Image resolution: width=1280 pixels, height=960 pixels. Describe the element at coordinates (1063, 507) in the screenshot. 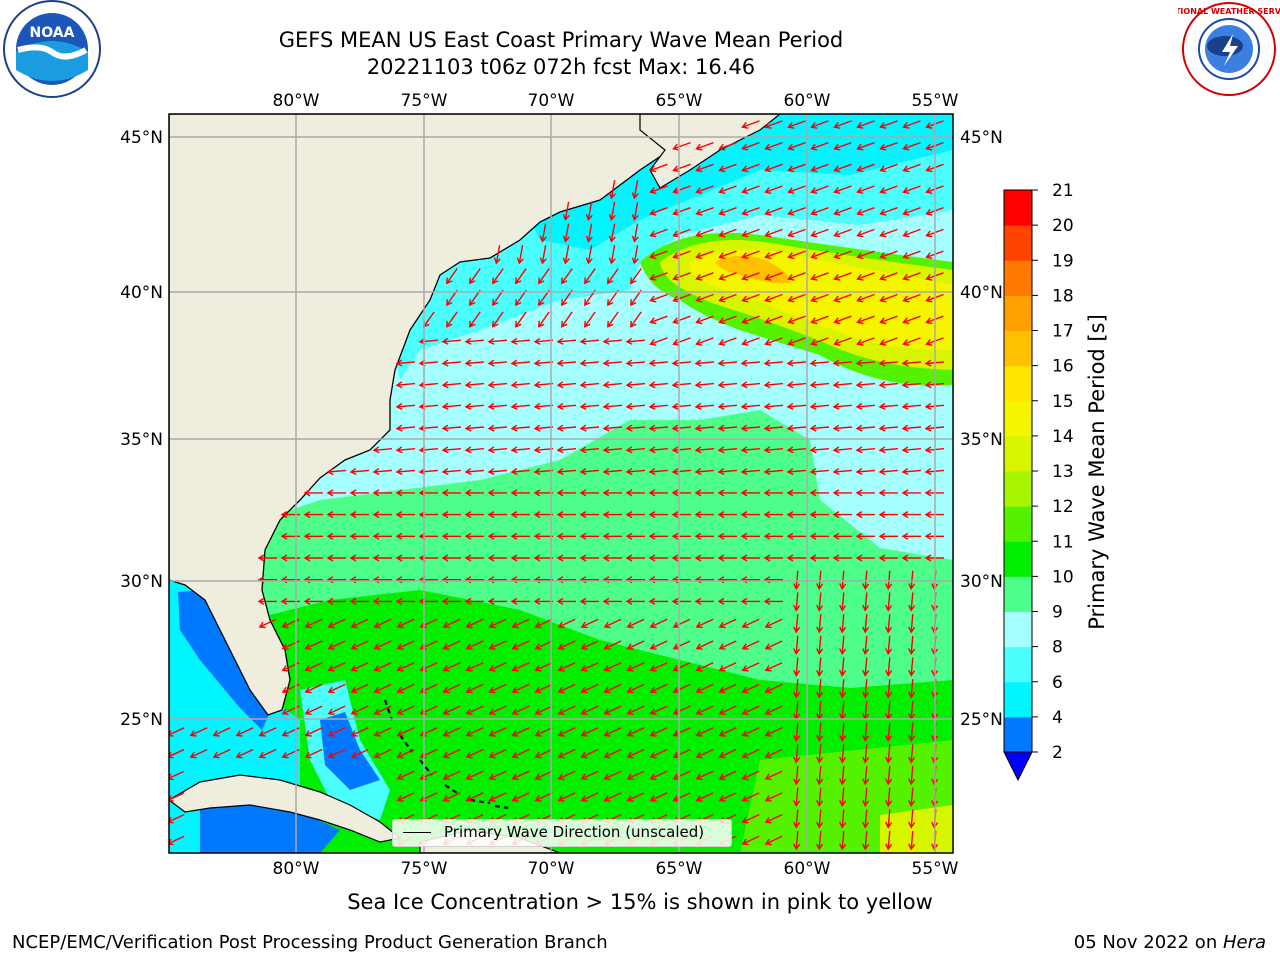

I see `colorbar-tick-label: 12` at that location.